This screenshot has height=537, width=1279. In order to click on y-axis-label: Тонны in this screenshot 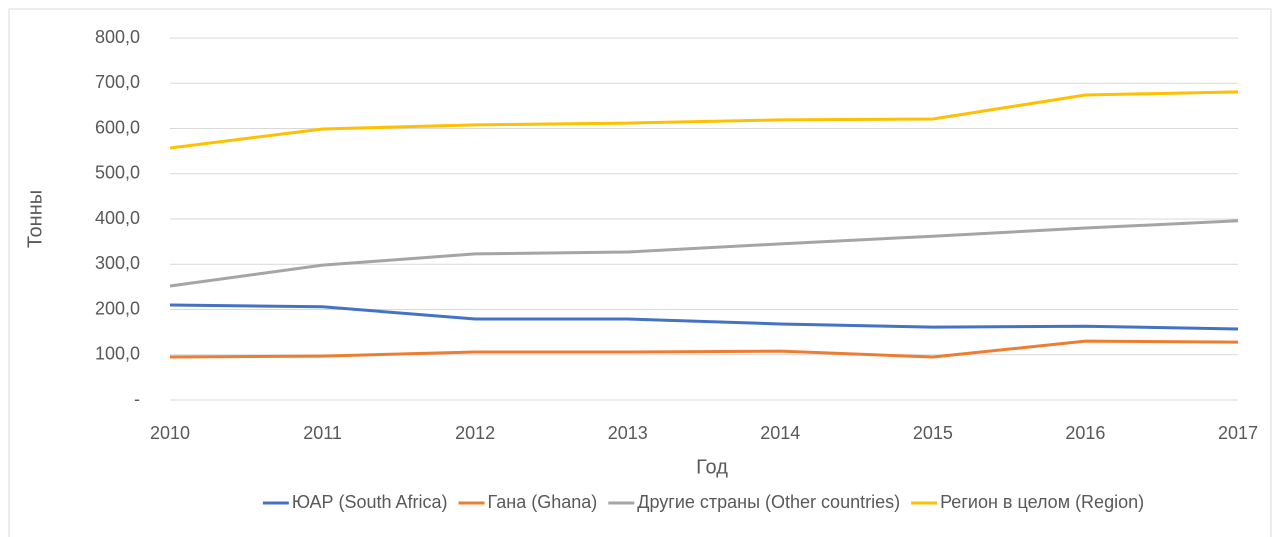, I will do `click(35, 219)`.